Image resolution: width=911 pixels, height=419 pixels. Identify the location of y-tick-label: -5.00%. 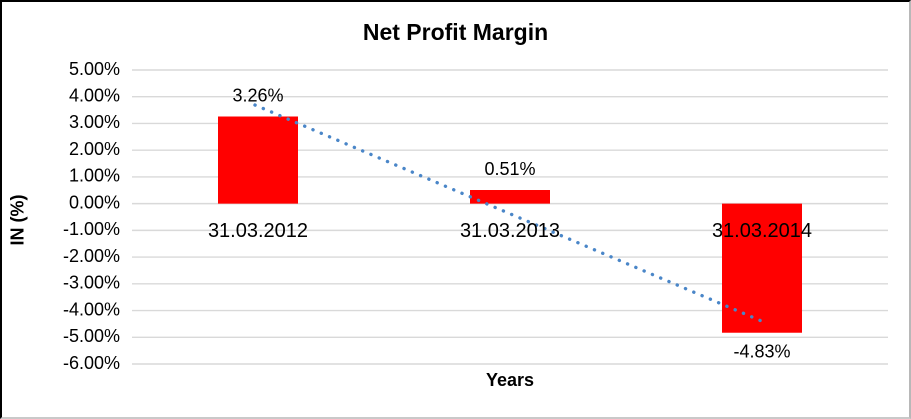
(91, 336).